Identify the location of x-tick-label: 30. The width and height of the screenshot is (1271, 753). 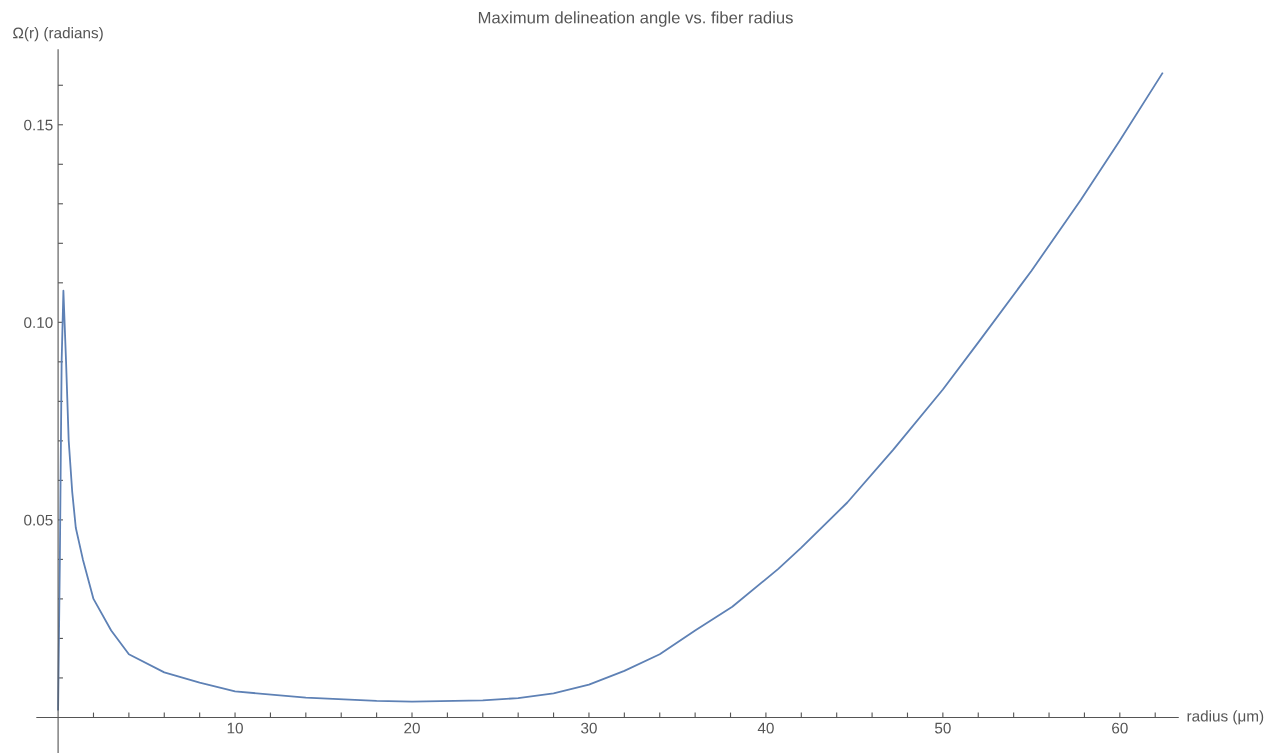
(589, 728).